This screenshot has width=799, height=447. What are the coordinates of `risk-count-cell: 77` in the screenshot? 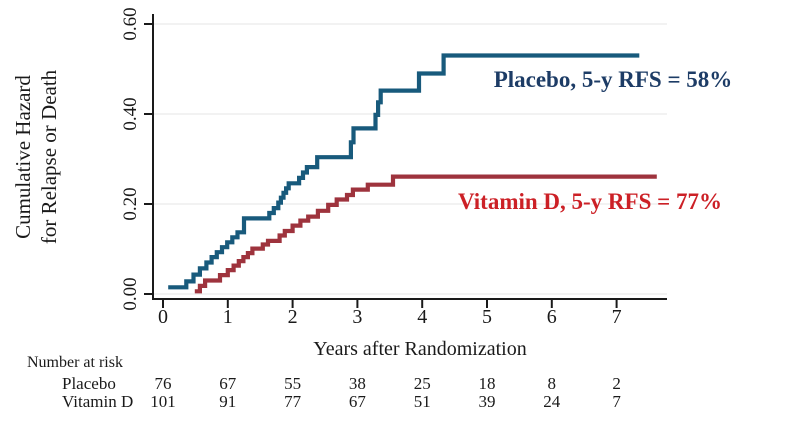 It's located at (293, 401).